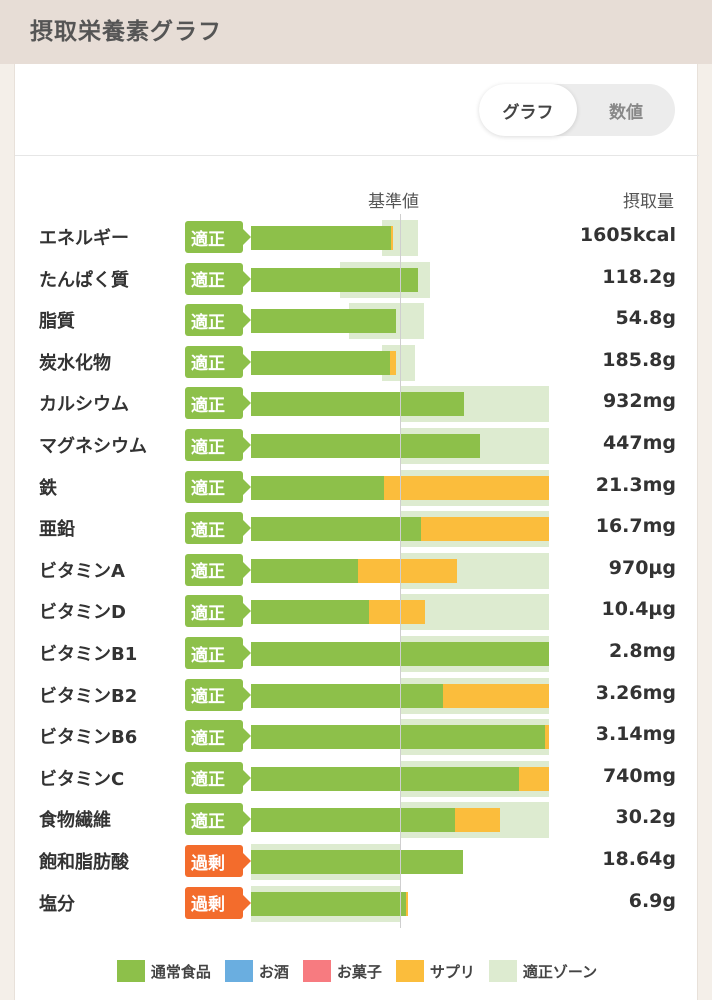 This screenshot has height=1000, width=712. I want to click on nutrient-name: 鉄, so click(48, 488).